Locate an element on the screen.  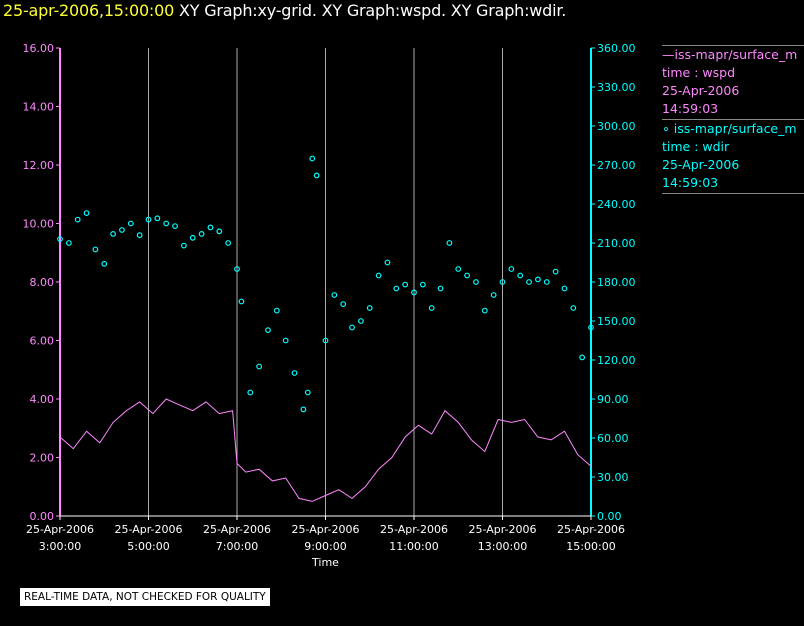
left-y-tick-label: 6.00 is located at coordinates (42, 341).